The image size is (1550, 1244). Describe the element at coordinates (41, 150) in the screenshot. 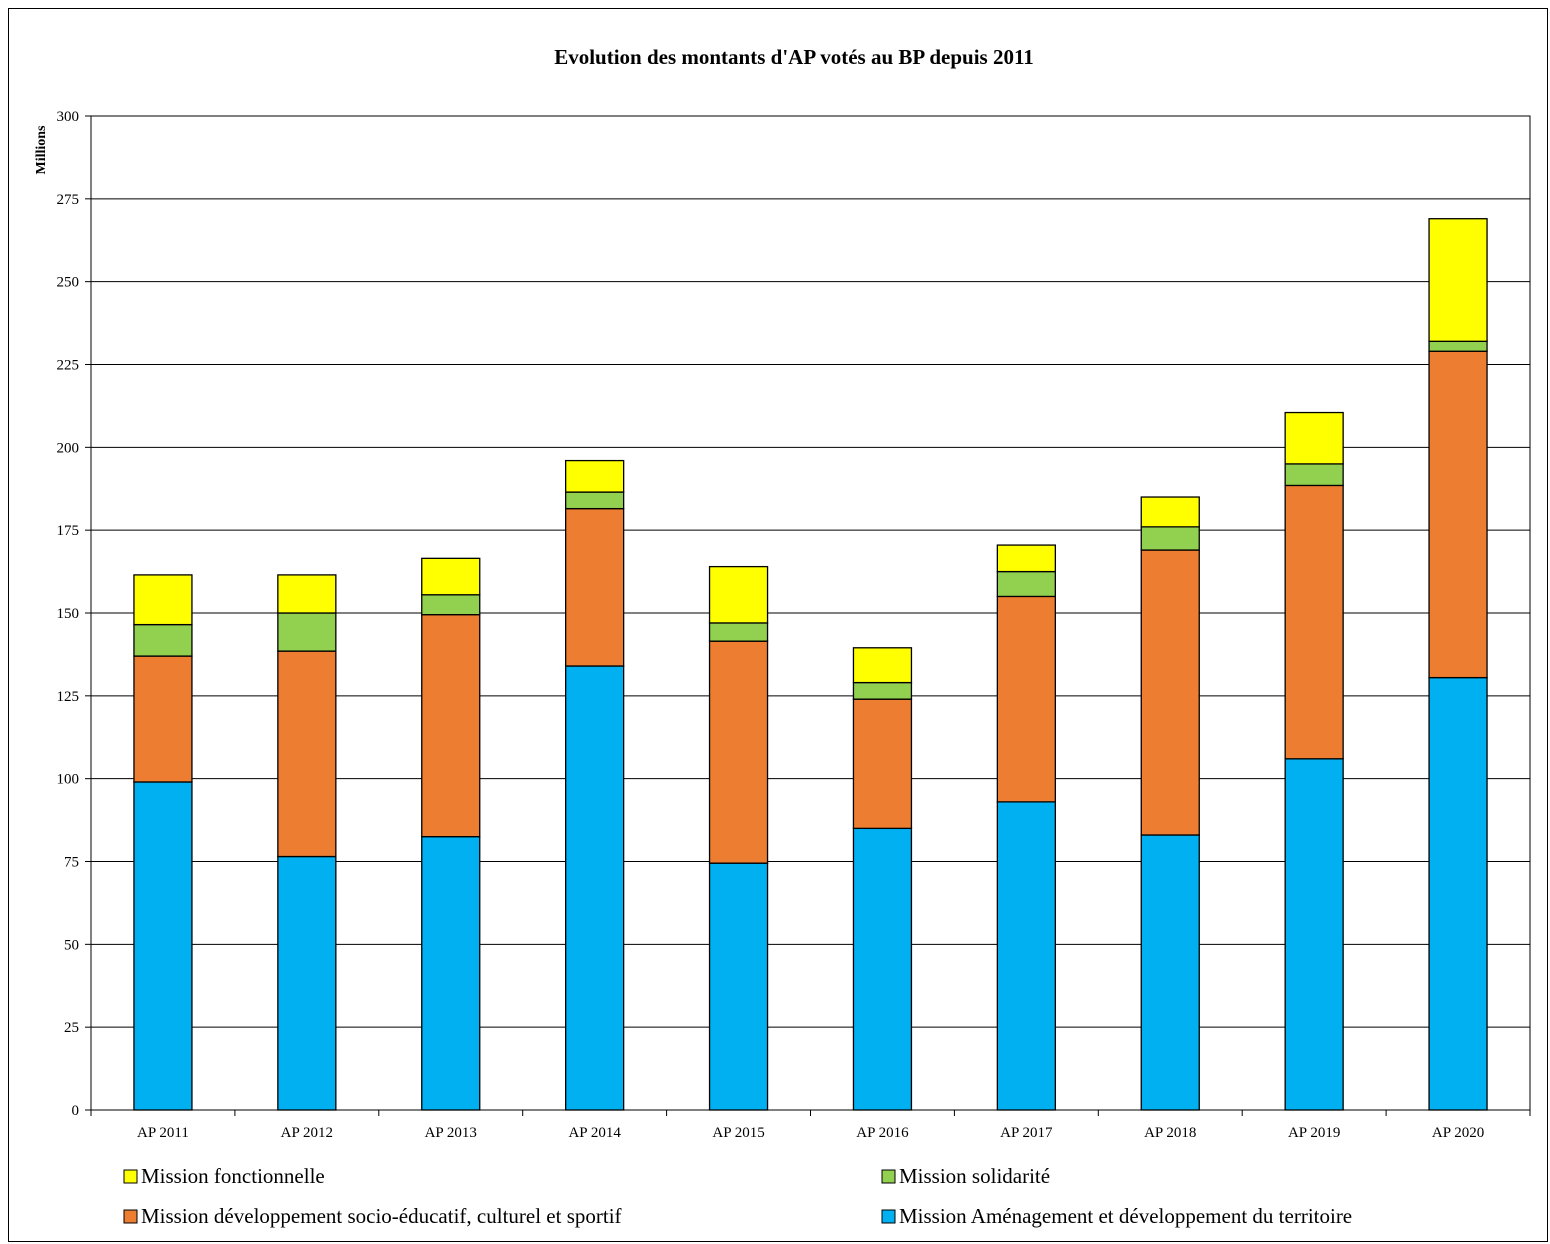

I see `y-axis-label: Millions` at that location.